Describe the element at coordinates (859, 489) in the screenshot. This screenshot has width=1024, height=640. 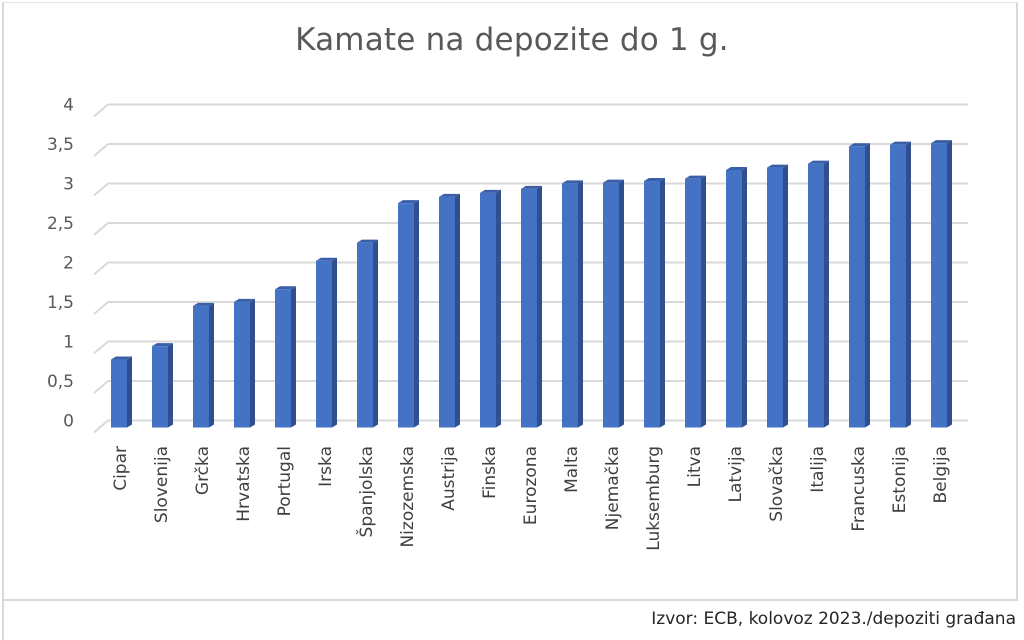
I see `x-tick-label: Francuska` at that location.